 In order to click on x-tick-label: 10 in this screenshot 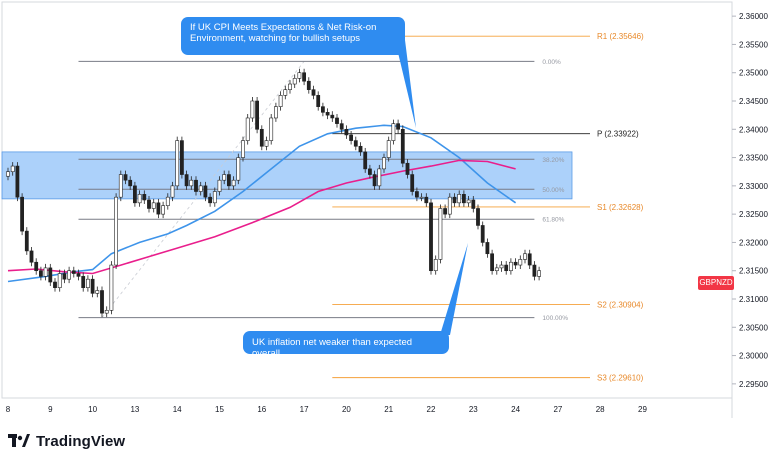, I will do `click(92, 409)`.